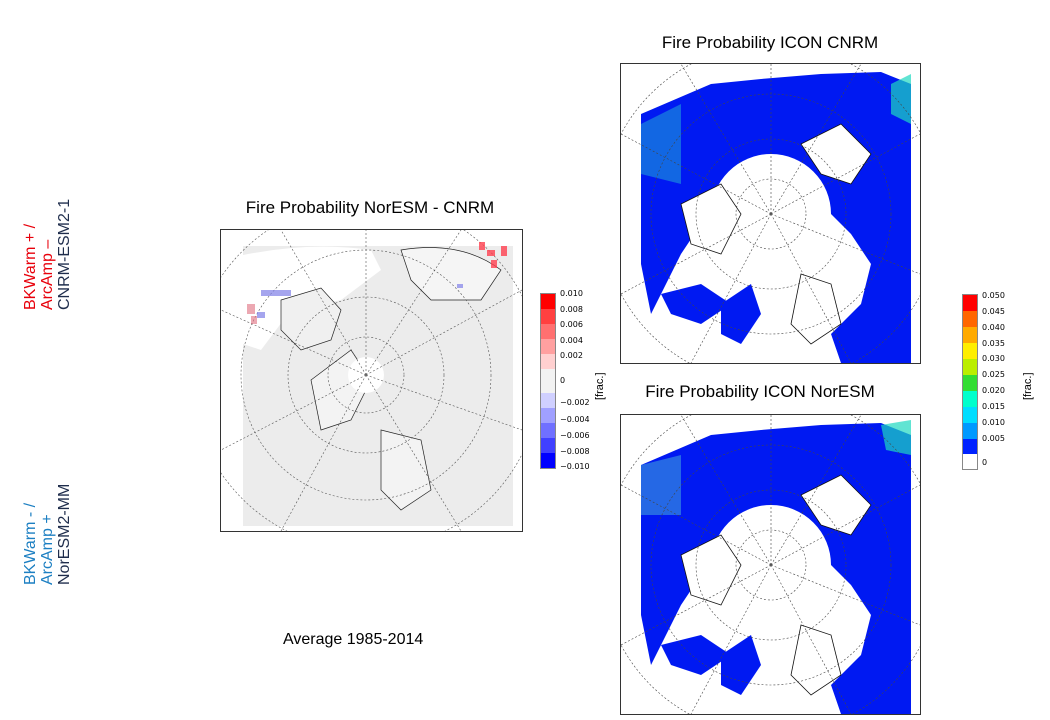 Image resolution: width=1050 pixels, height=720 pixels. I want to click on label-arcamp-minus: ArcAmp –, so click(47, 274).